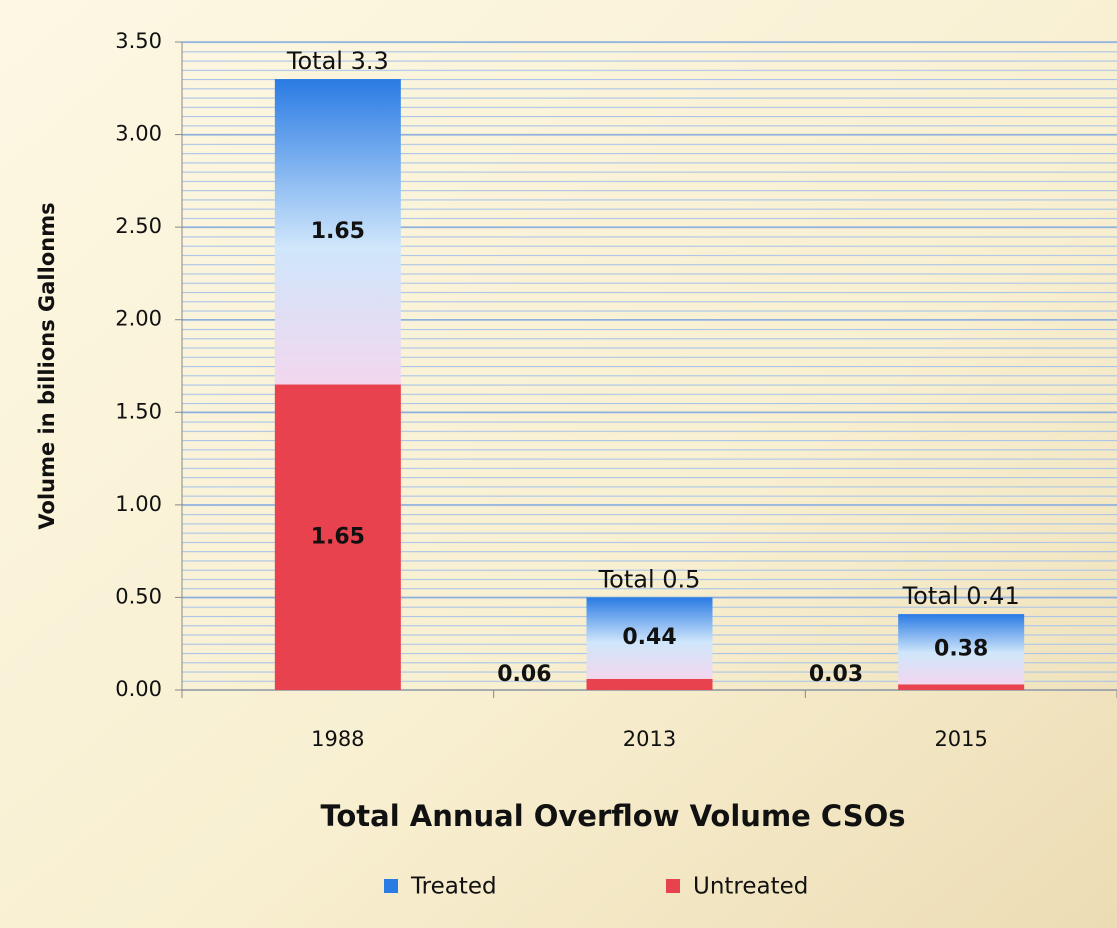 The width and height of the screenshot is (1117, 928). Describe the element at coordinates (138, 411) in the screenshot. I see `y-tick-label: 1.50` at that location.